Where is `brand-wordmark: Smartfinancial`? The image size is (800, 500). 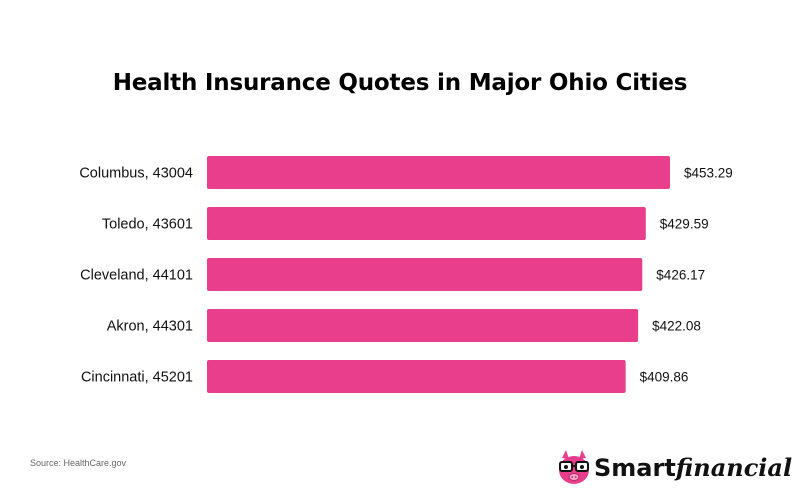
brand-wordmark: Smartfinancial is located at coordinates (693, 468).